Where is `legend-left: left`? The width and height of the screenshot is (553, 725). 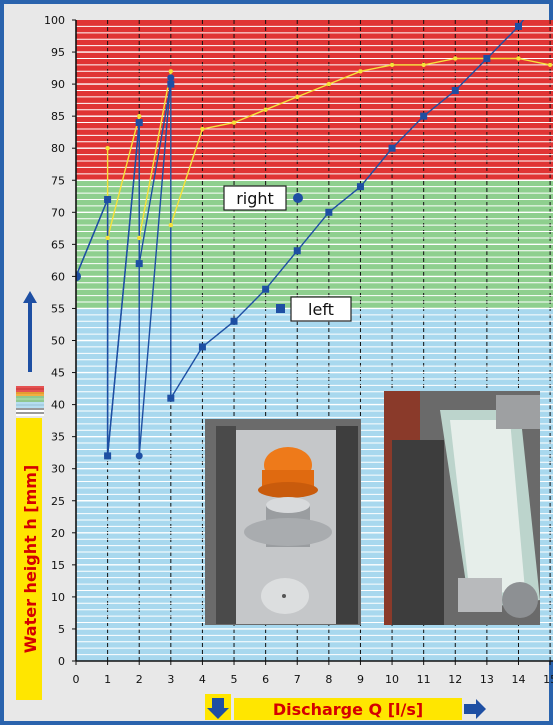 legend-left: left is located at coordinates (314, 309).